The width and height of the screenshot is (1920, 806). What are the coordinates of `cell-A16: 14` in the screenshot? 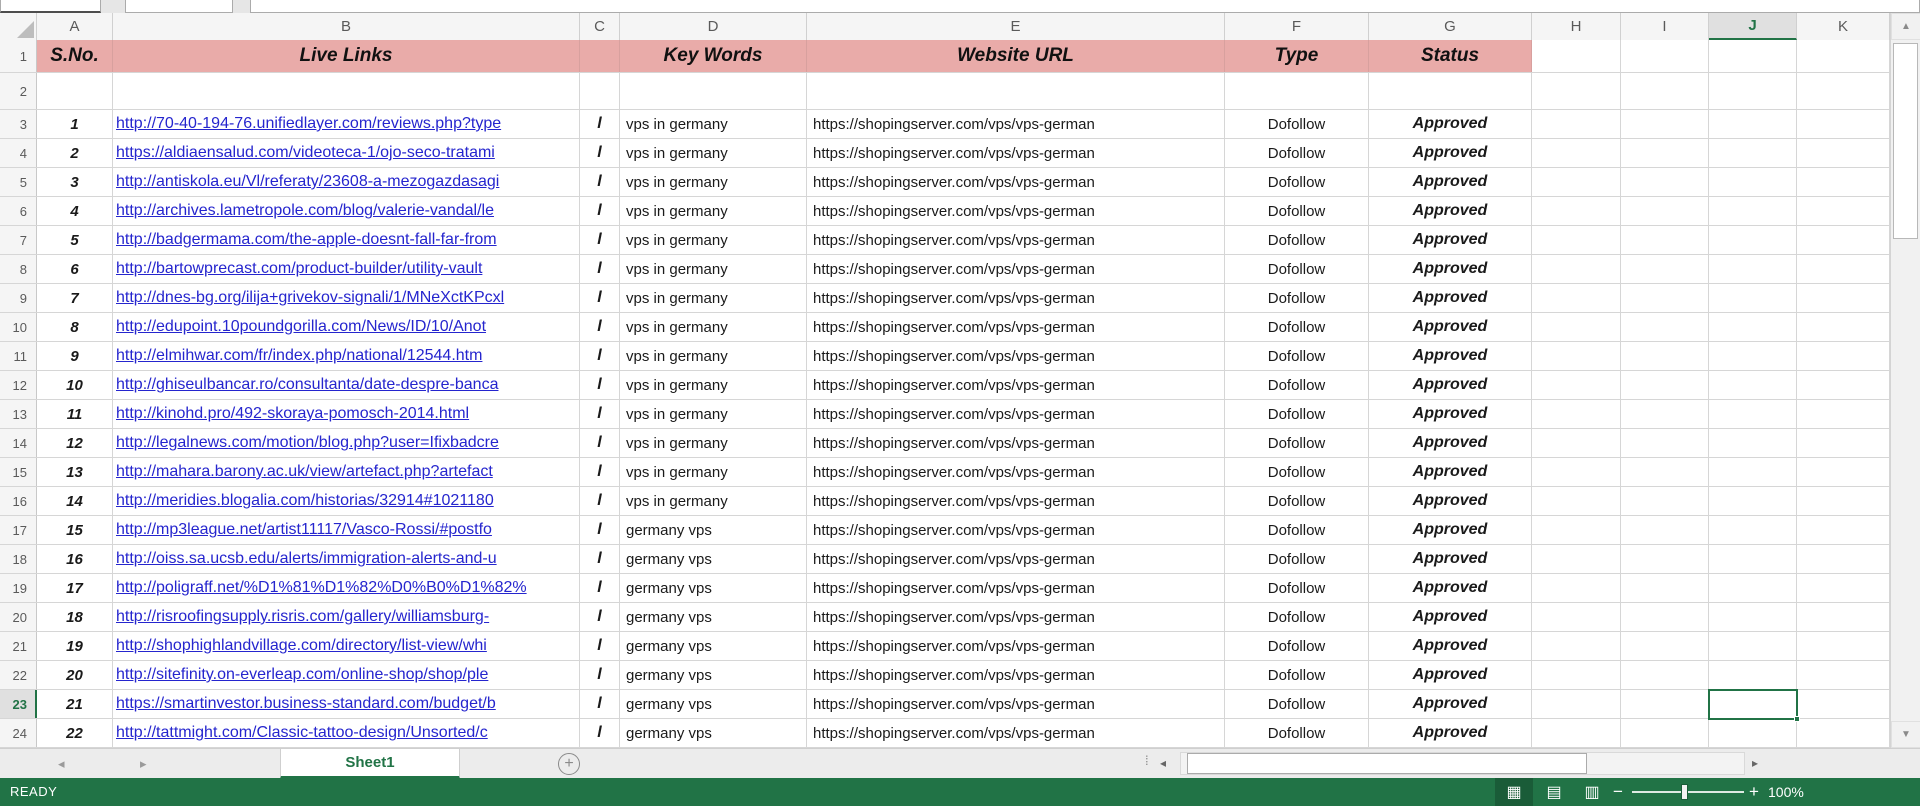 It's located at (75, 501).